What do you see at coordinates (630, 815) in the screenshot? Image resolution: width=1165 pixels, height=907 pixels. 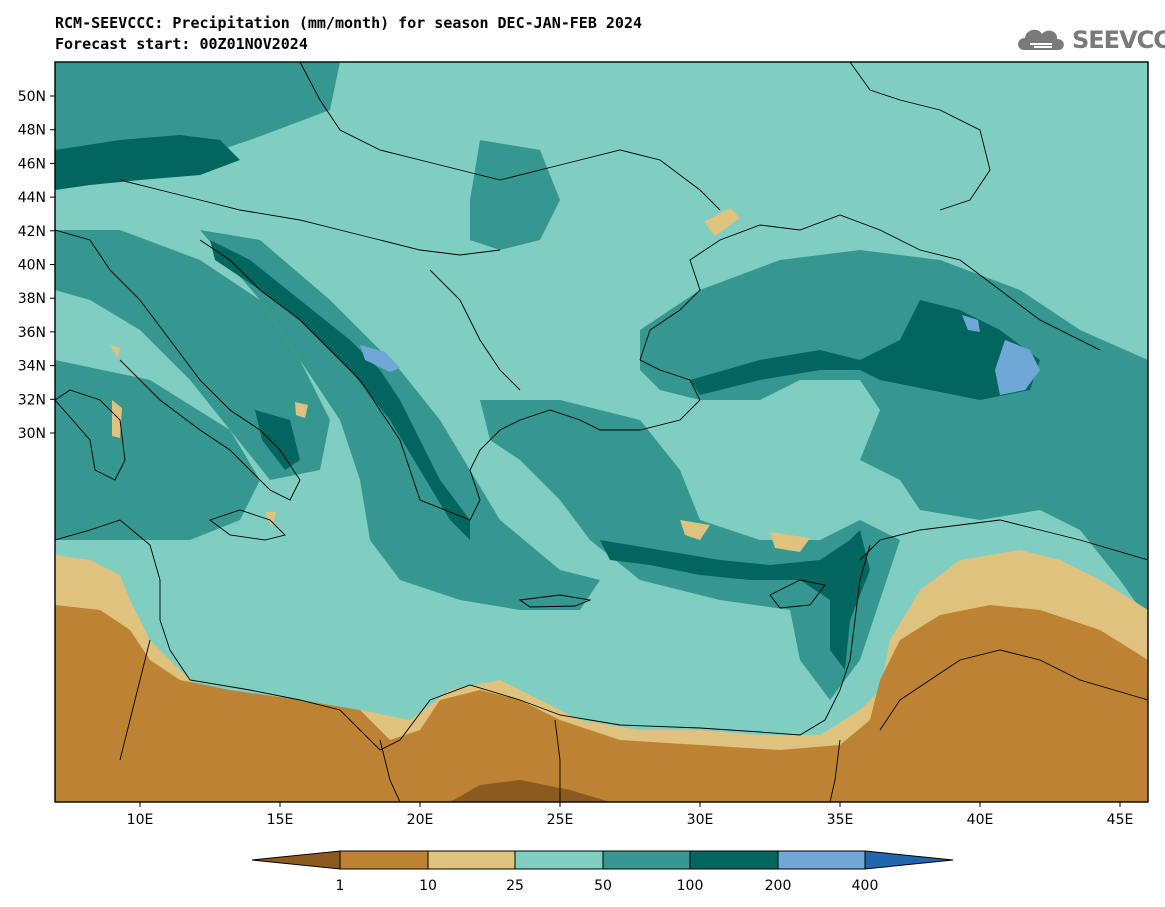 I see `longitude-axis: 10E 15E 20E 25E 30E 35E 40E 45E` at bounding box center [630, 815].